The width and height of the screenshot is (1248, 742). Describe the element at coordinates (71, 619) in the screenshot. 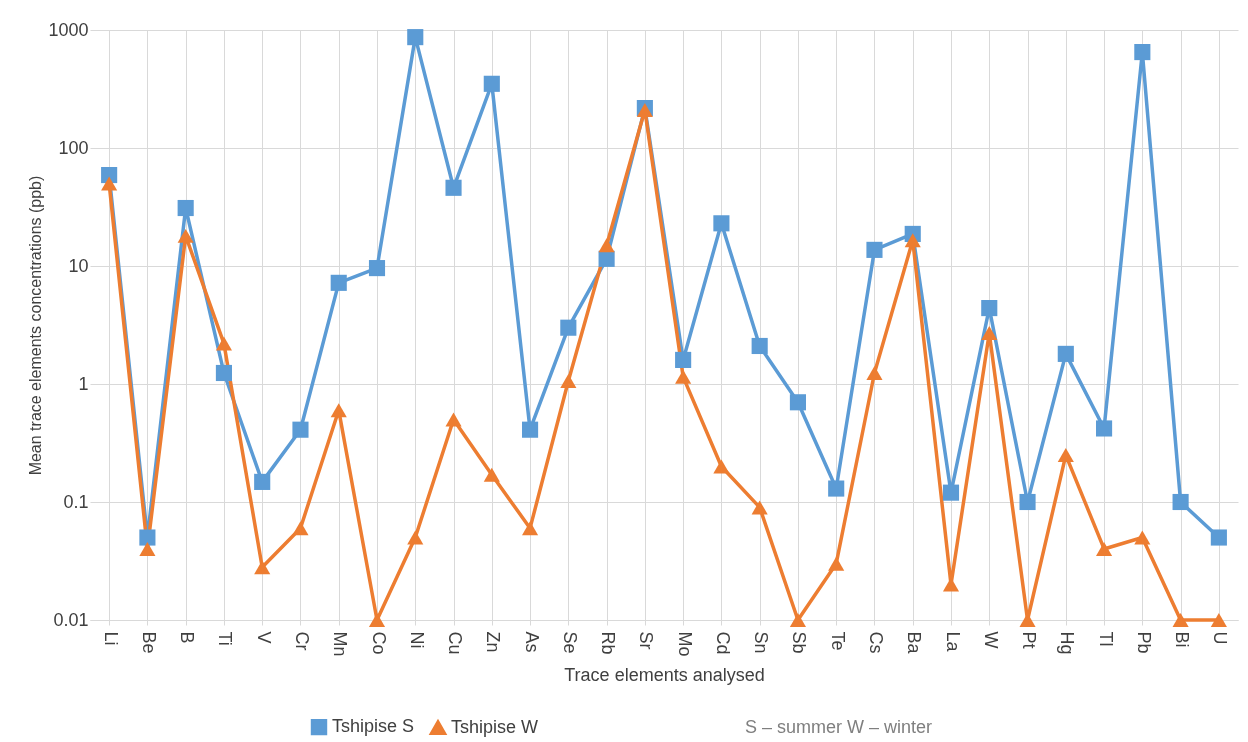

I see `y-tick-label: 0.01` at that location.